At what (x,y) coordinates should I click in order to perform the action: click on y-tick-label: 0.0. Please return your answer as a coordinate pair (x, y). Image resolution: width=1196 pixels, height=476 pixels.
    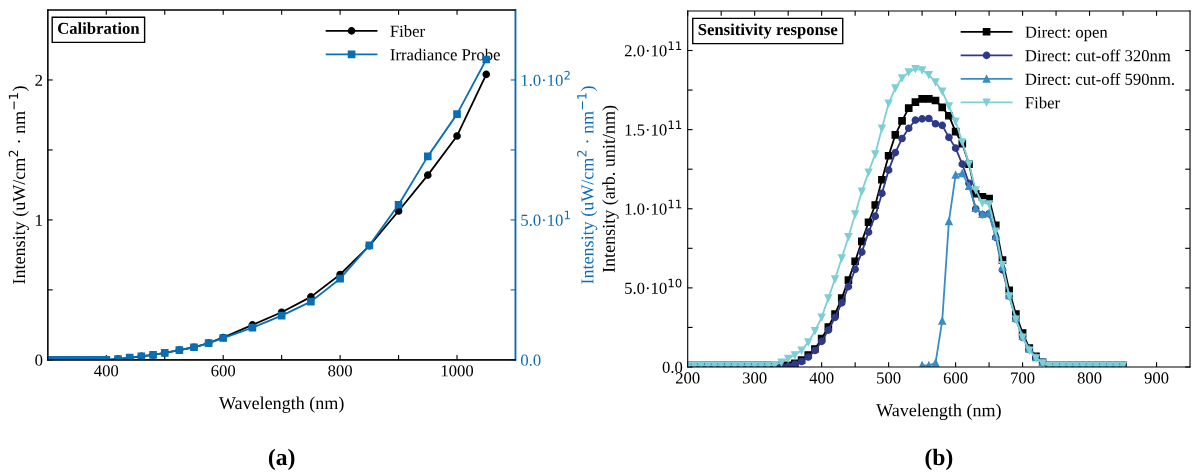
    Looking at the image, I should click on (672, 367).